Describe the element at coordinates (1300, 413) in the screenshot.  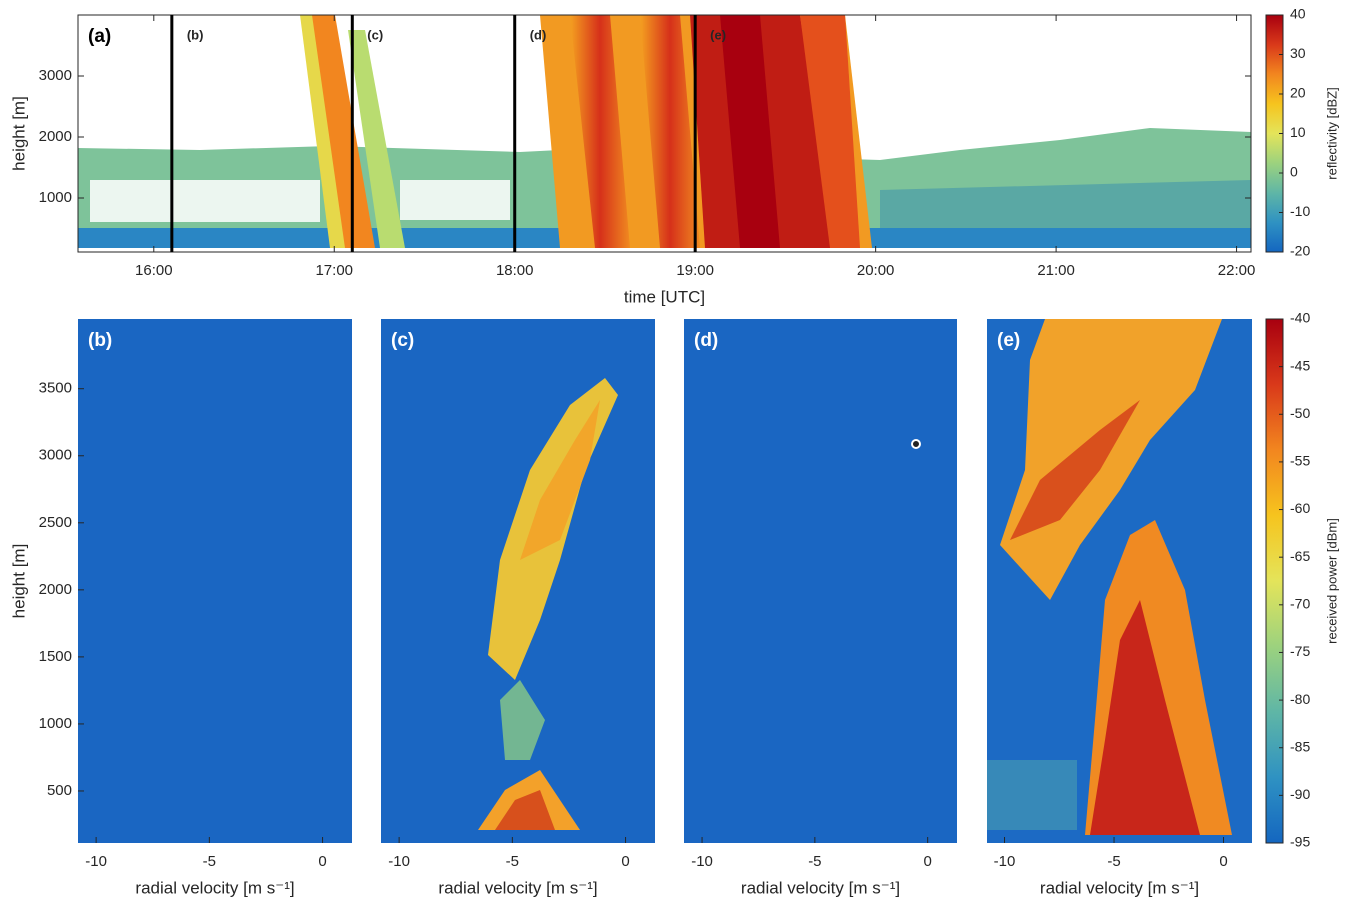
I see `colorbar-tick-label: -50` at that location.